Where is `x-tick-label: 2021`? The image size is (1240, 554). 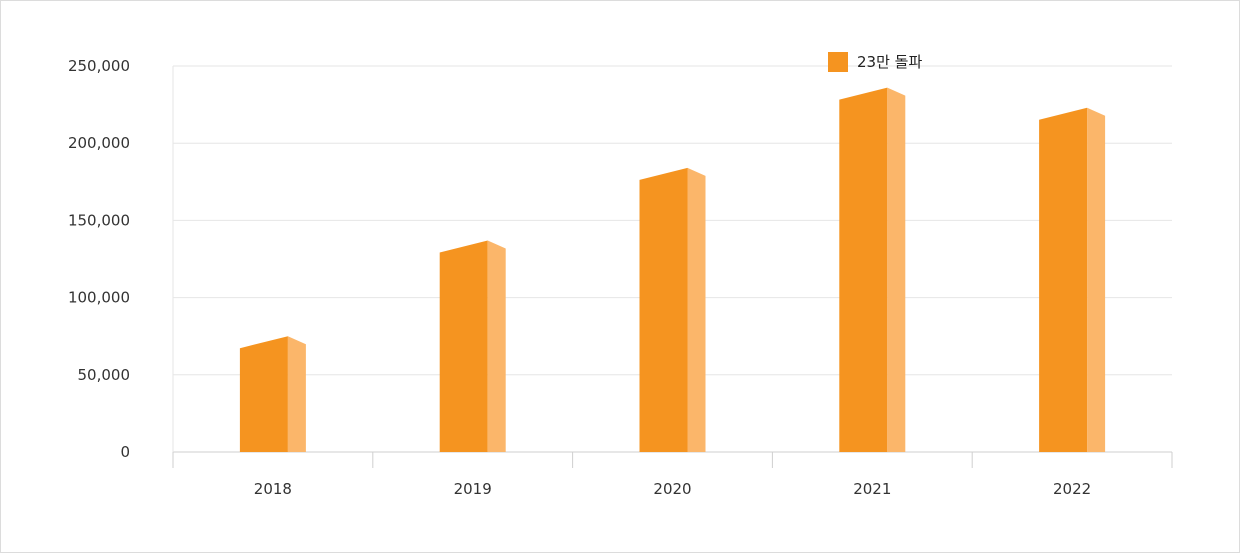 x-tick-label: 2021 is located at coordinates (872, 489).